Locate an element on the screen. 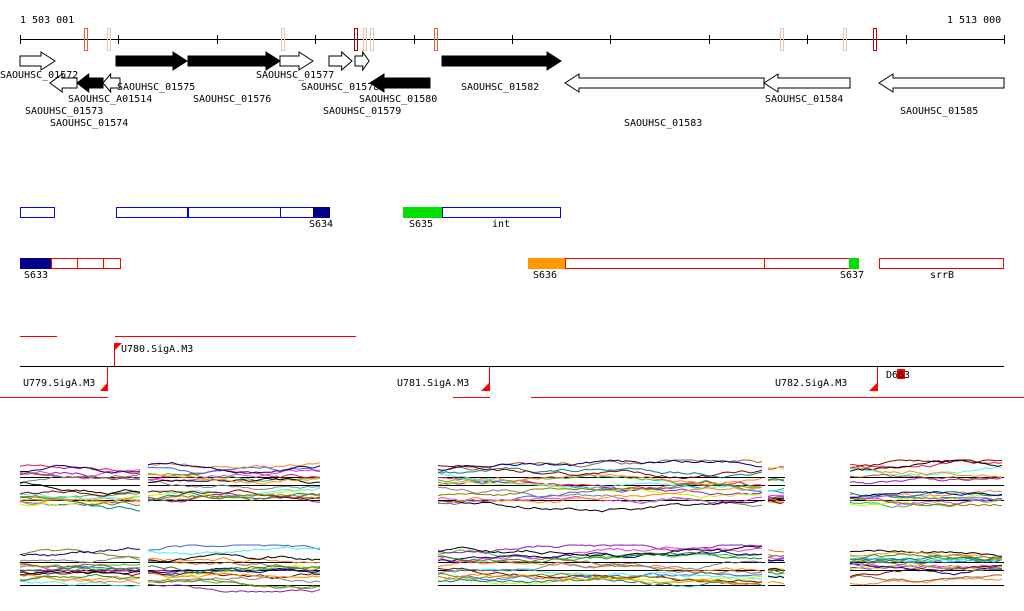  segment-s633 is located at coordinates (35, 263).